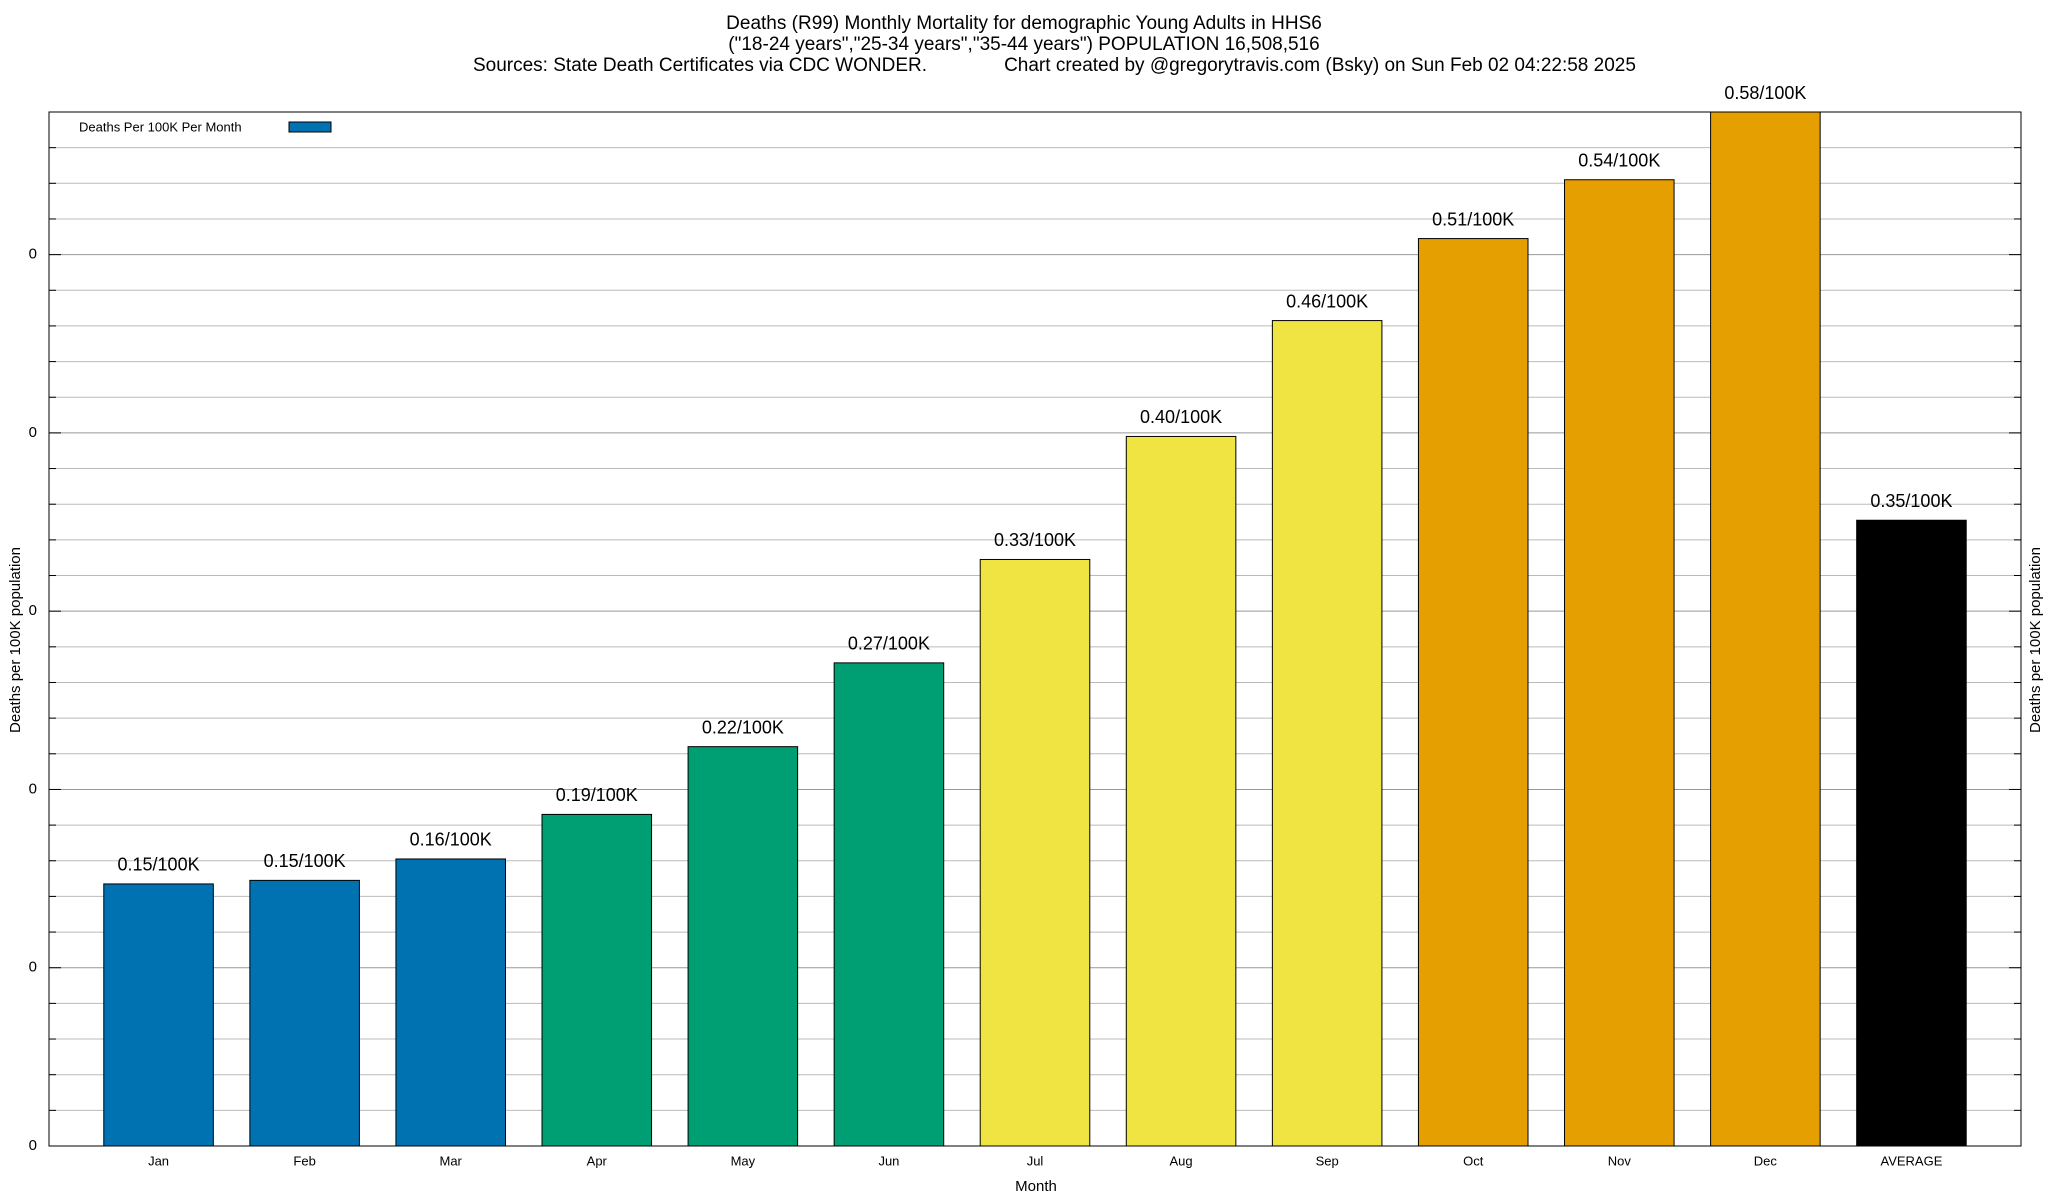  Describe the element at coordinates (1035, 540) in the screenshot. I see `value-label: 0.33/100K` at that location.